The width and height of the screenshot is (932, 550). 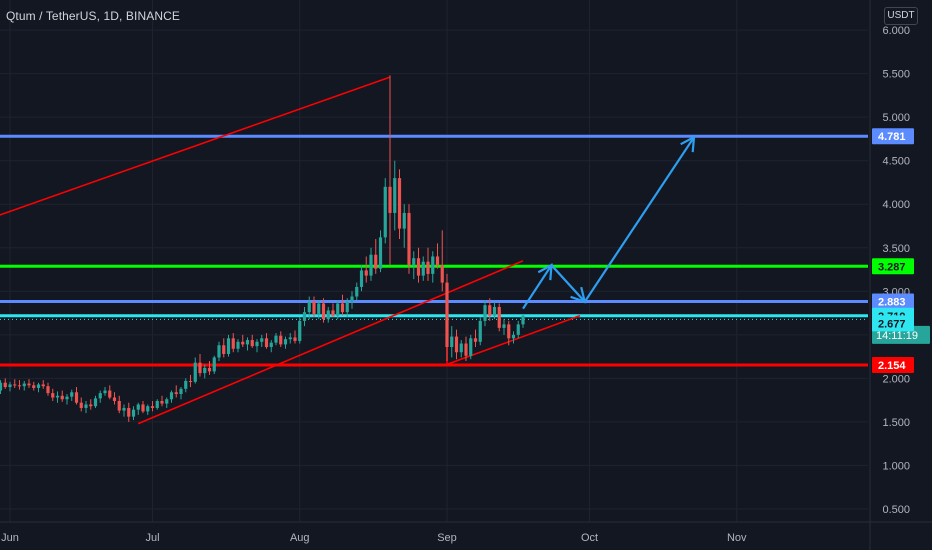 What do you see at coordinates (300, 538) in the screenshot?
I see `x-tick-label: Aug` at bounding box center [300, 538].